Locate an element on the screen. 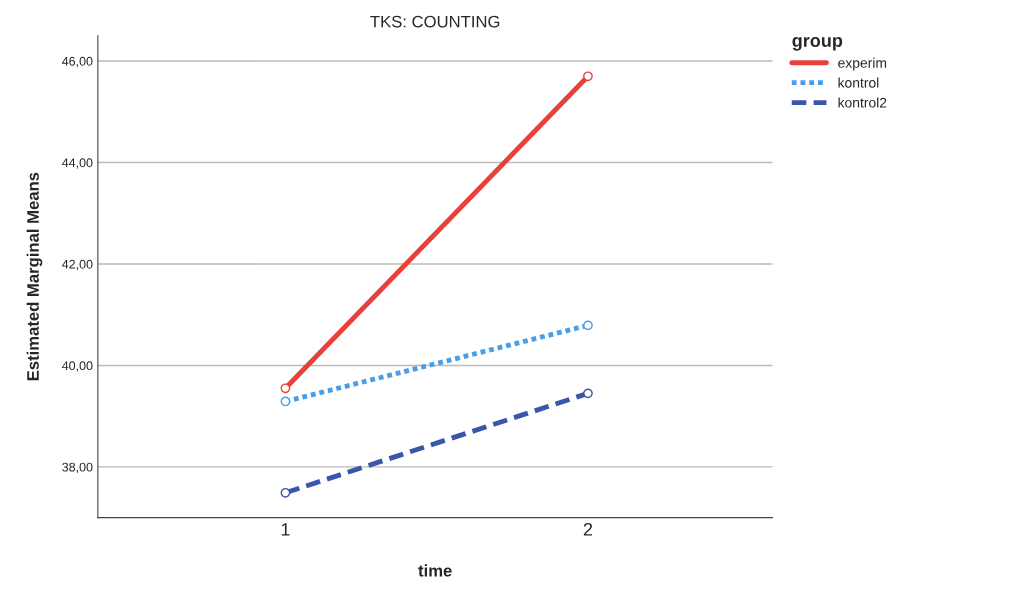 Image resolution: width=1030 pixels, height=595 pixels. x-tick-label: 2 is located at coordinates (588, 529).